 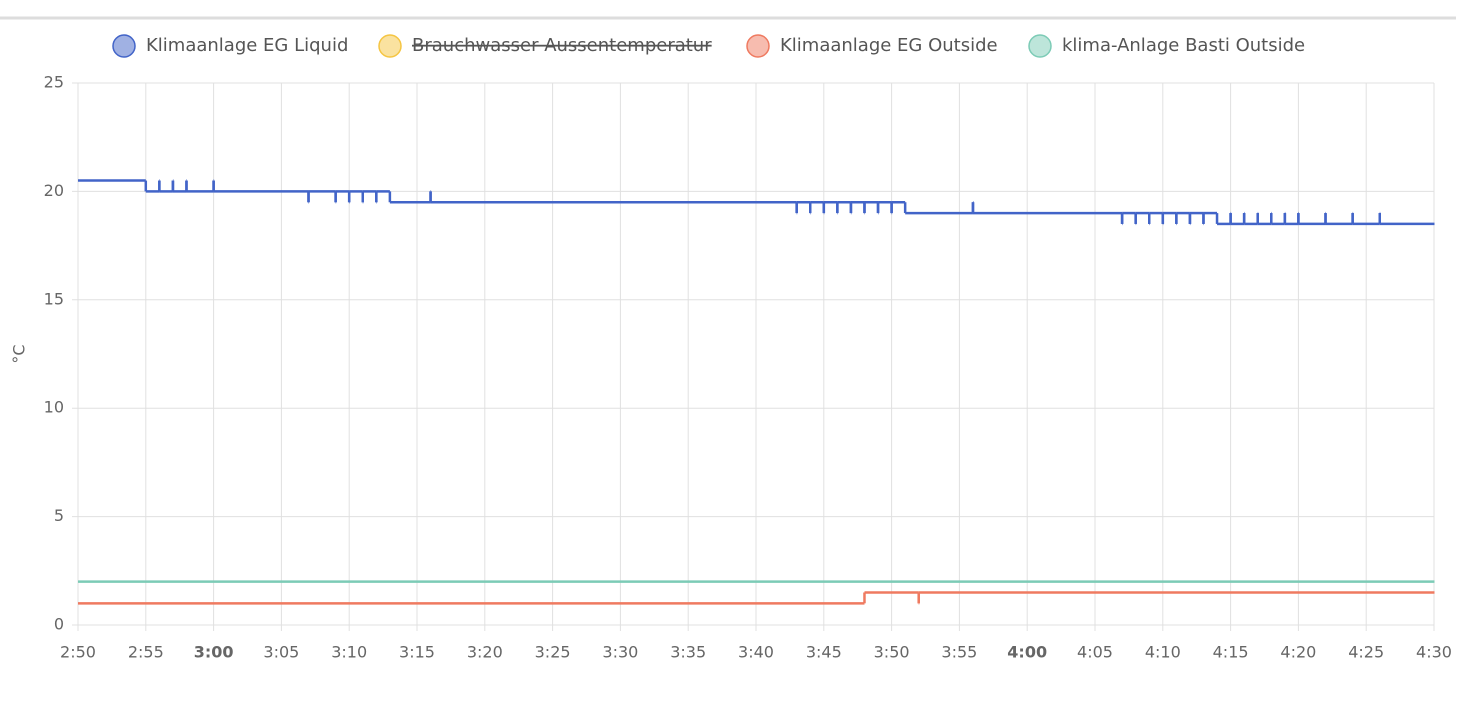 What do you see at coordinates (349, 652) in the screenshot?
I see `x-tick-label: 3:10` at bounding box center [349, 652].